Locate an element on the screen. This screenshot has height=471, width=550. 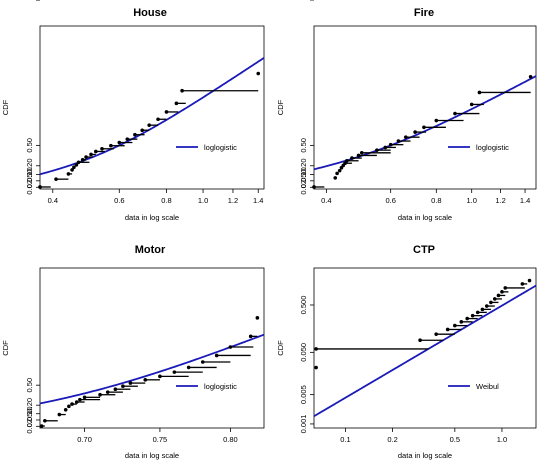
y-tick-label: 0.005 is located at coordinates (303, 394).